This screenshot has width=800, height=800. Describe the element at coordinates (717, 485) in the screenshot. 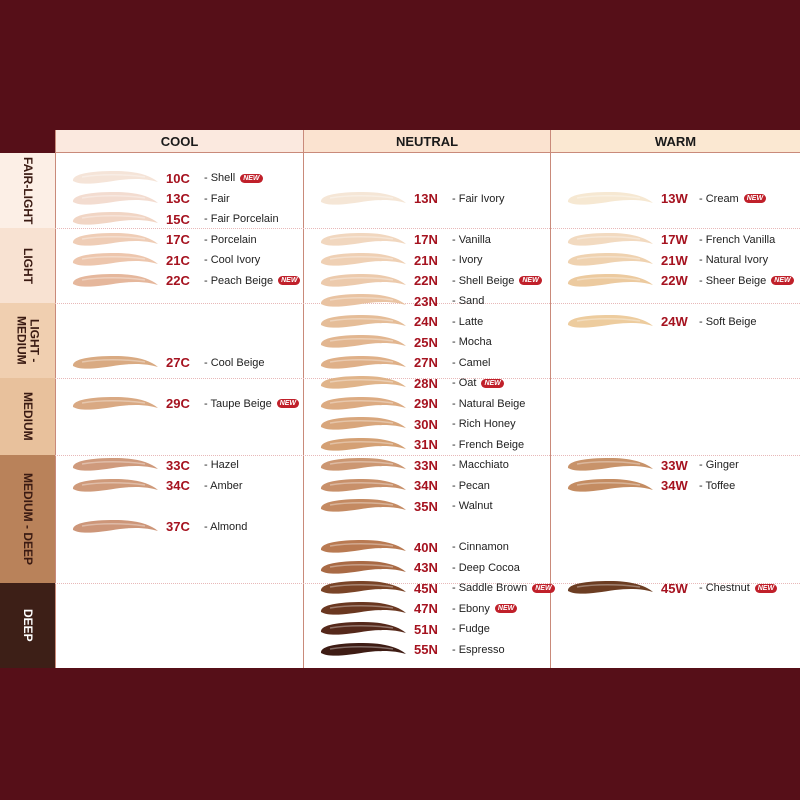

I see `shade-name: - Toffee` at that location.